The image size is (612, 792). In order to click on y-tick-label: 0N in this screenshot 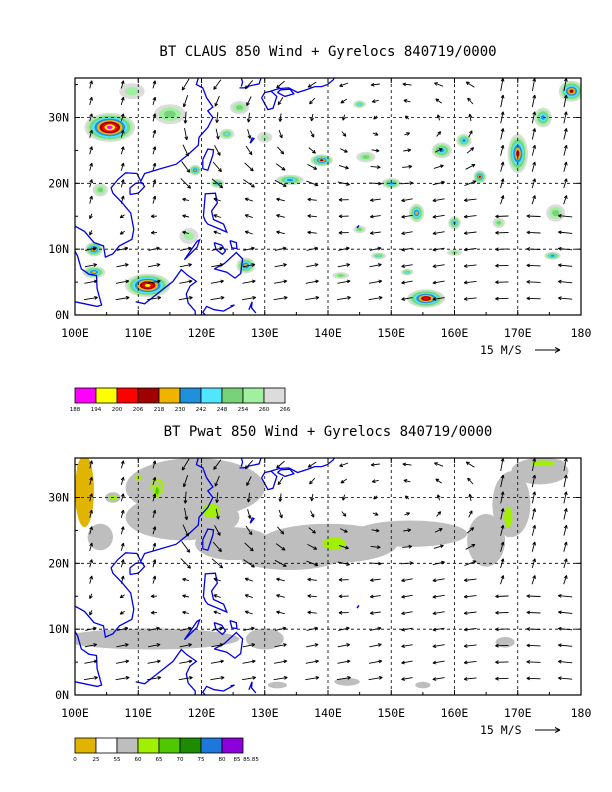, I will do `click(62, 315)`.